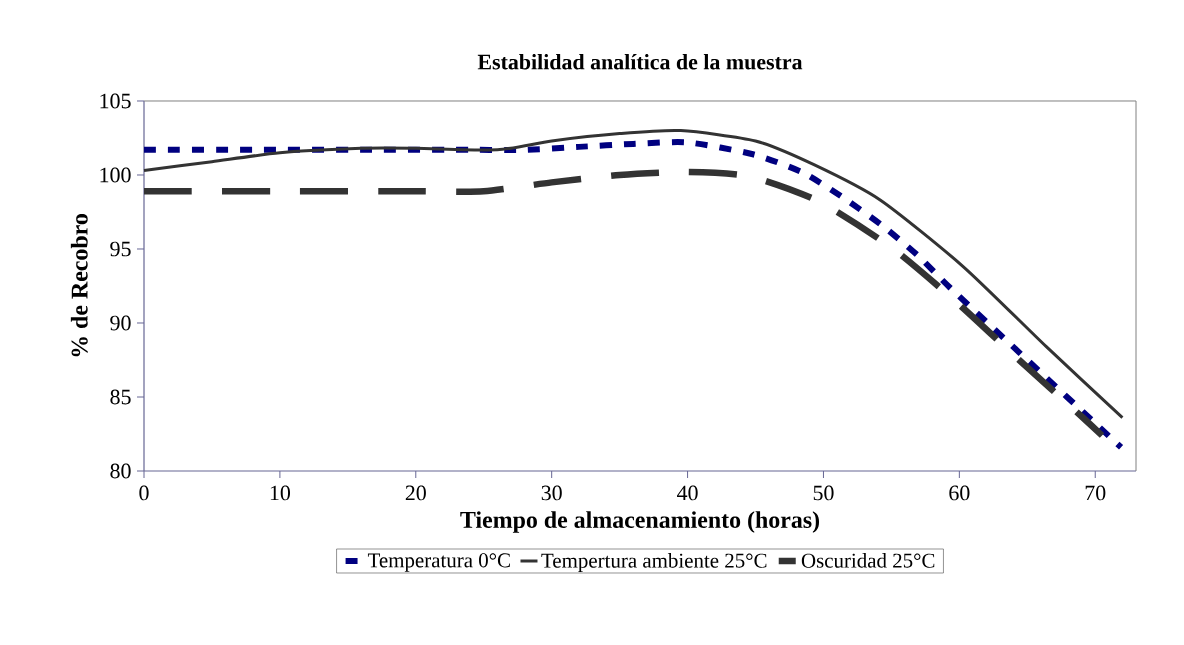 The height and width of the screenshot is (645, 1184). What do you see at coordinates (79, 285) in the screenshot?
I see `y-axis-title: % de Recobro` at bounding box center [79, 285].